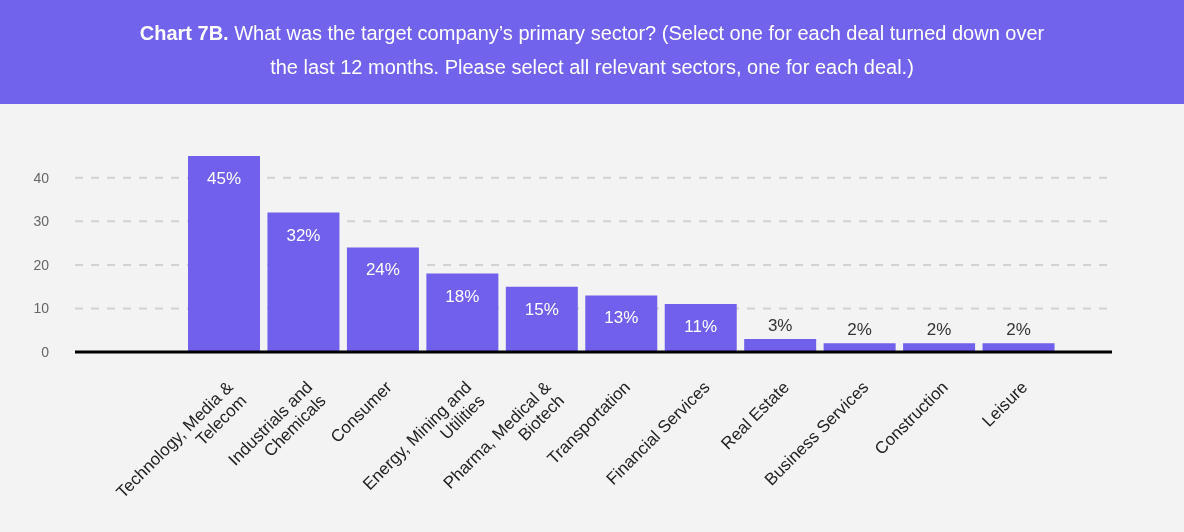  What do you see at coordinates (45, 351) in the screenshot?
I see `y-tick-label: 0` at bounding box center [45, 351].